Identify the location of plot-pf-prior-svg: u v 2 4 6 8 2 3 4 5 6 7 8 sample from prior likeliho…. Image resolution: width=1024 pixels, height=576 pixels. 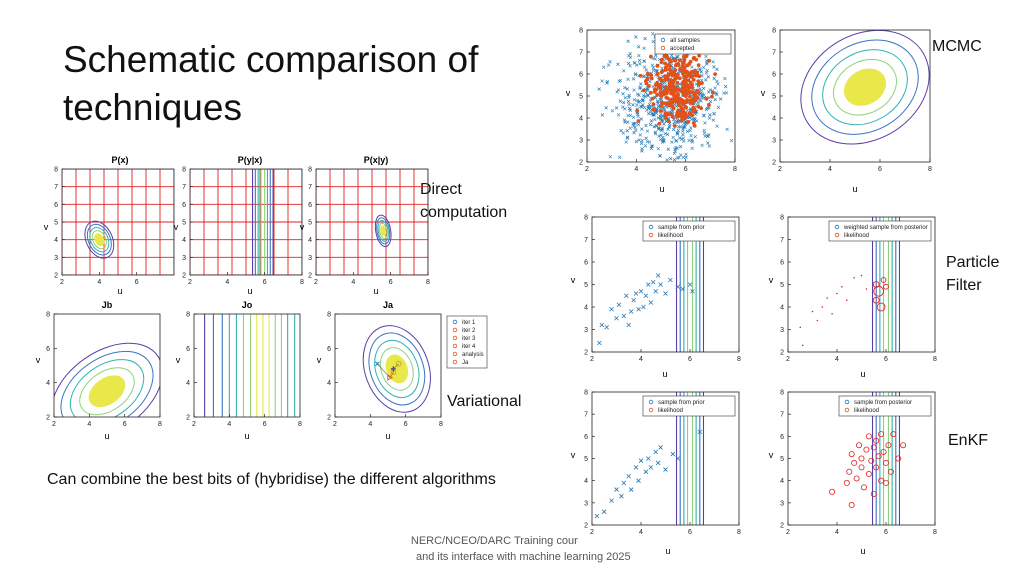
(656, 297).